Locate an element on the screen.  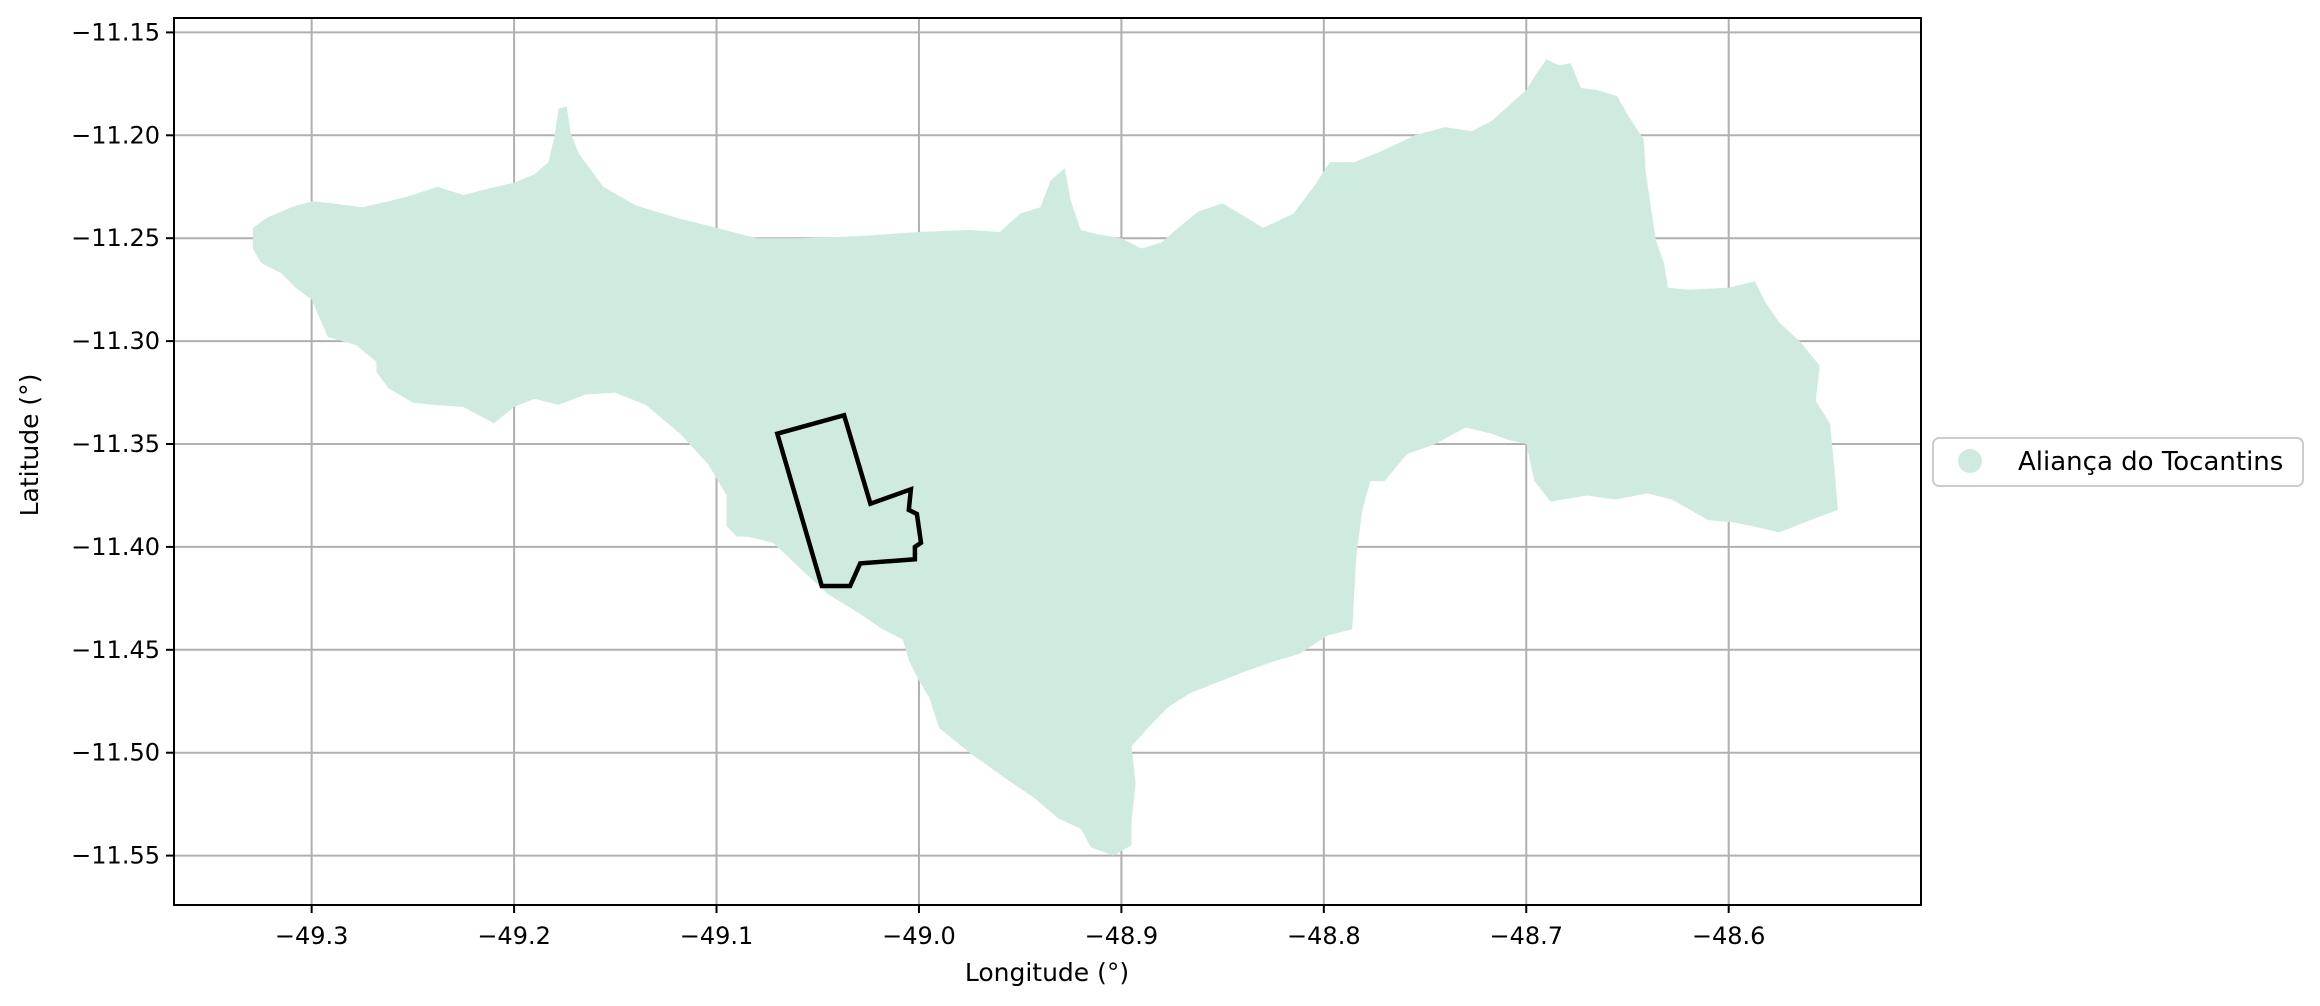
y-tick-label: −11.20 is located at coordinates (115, 135).